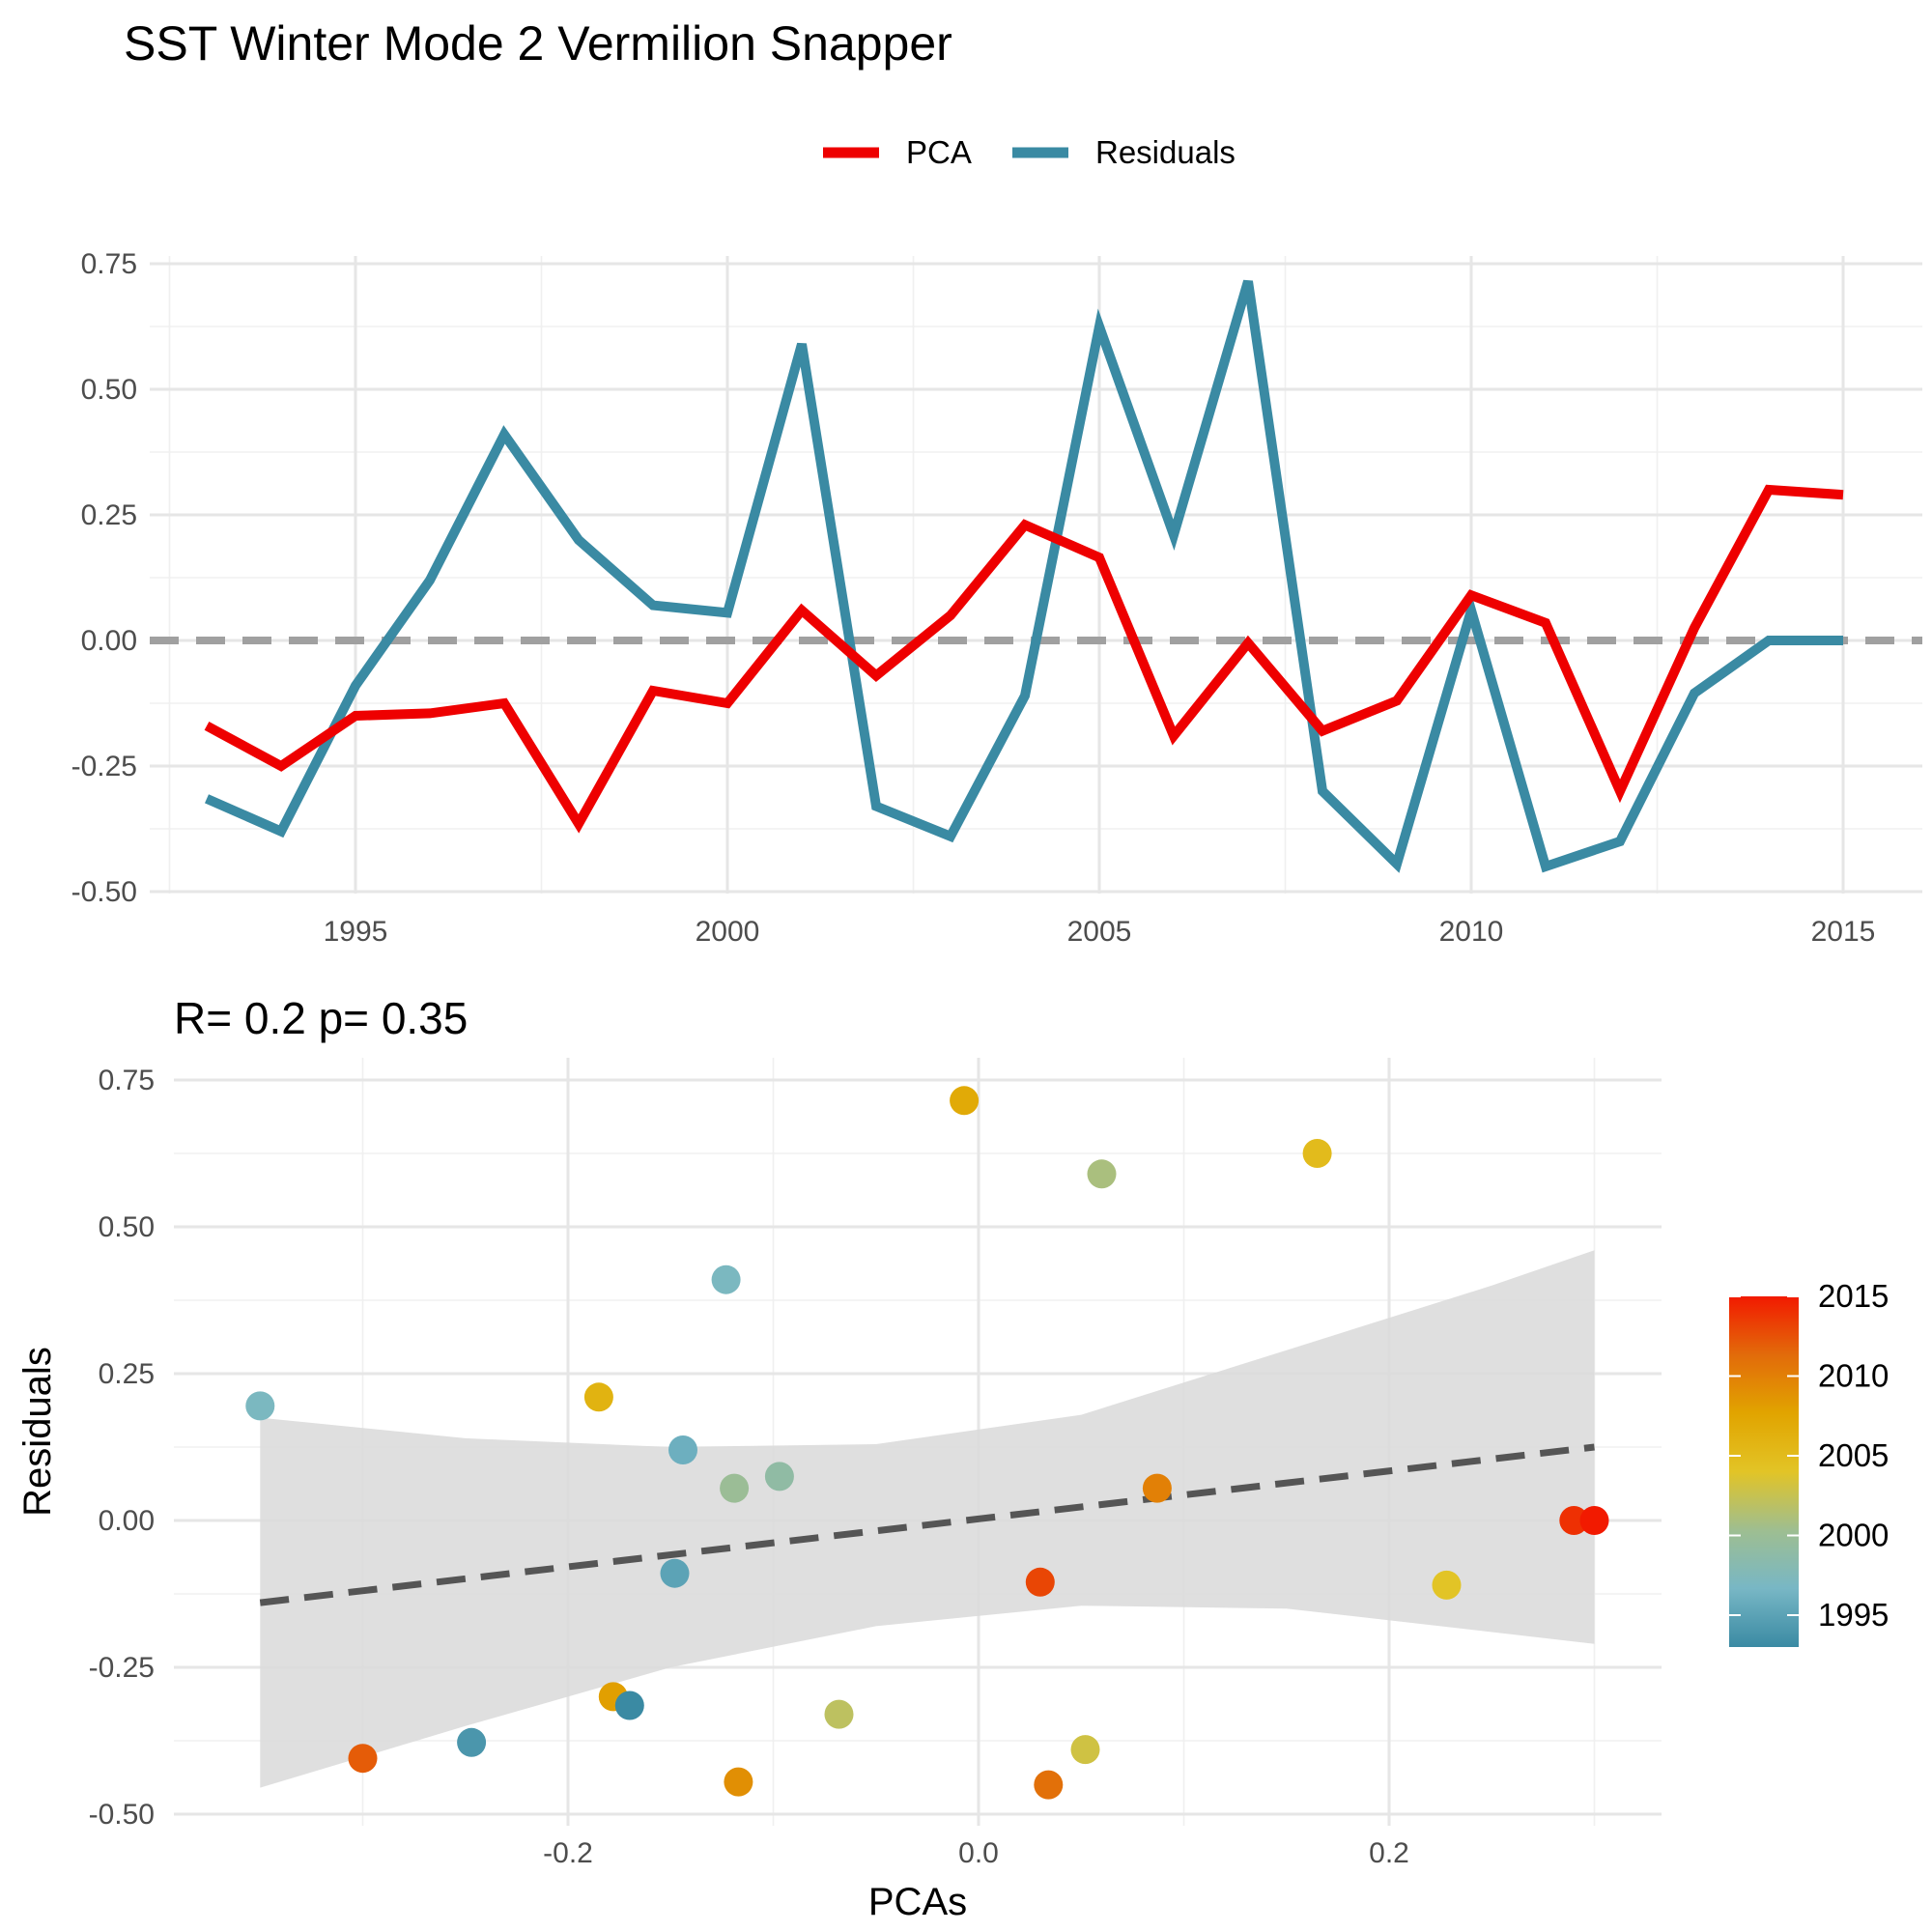 The height and width of the screenshot is (1932, 1932). What do you see at coordinates (1764, 1471) in the screenshot?
I see `colorbar-gradient` at bounding box center [1764, 1471].